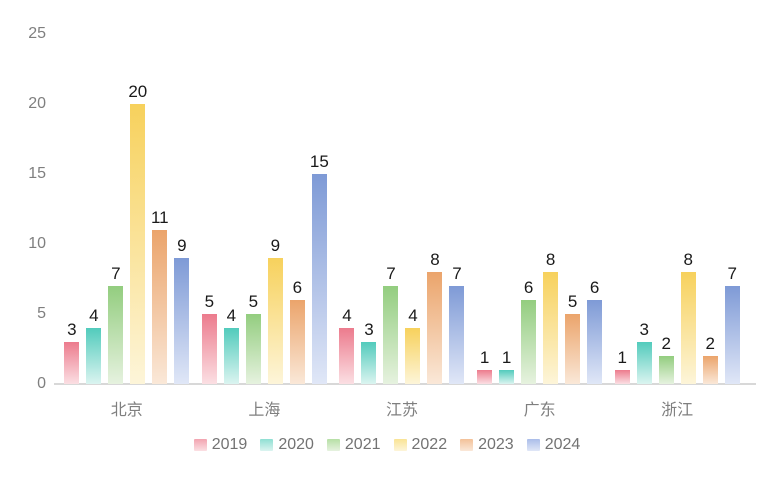 This screenshot has height=480, width=774. What do you see at coordinates (347, 356) in the screenshot?
I see `bar-2019-江苏` at bounding box center [347, 356].